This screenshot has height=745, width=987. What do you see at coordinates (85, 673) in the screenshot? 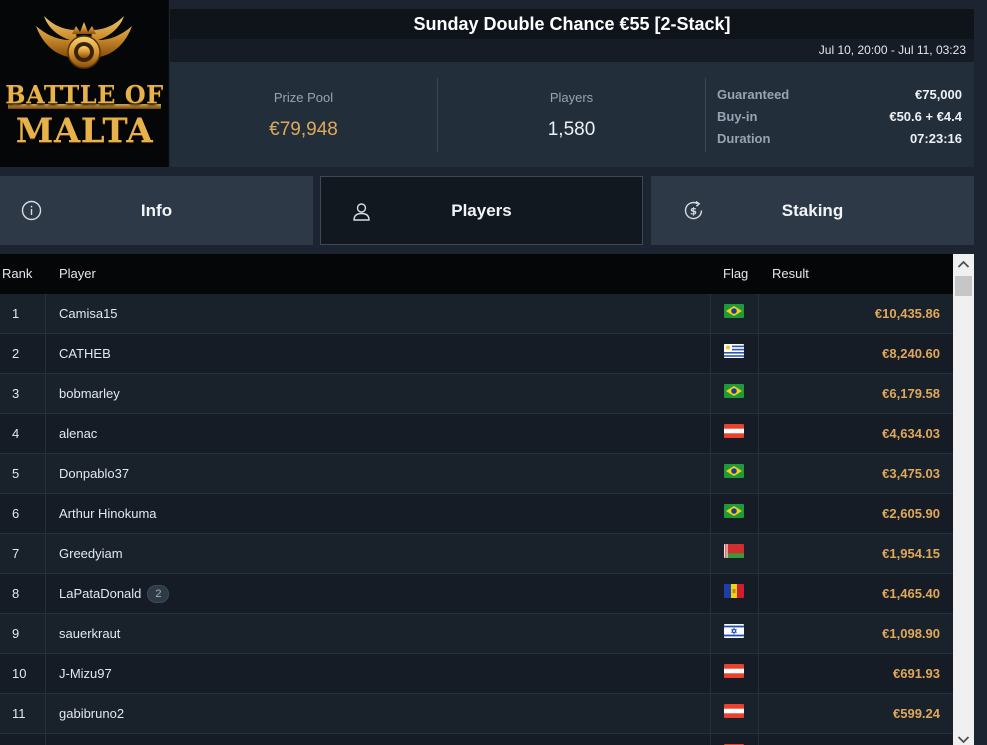
I see `player-name: J-Mizu97` at bounding box center [85, 673].